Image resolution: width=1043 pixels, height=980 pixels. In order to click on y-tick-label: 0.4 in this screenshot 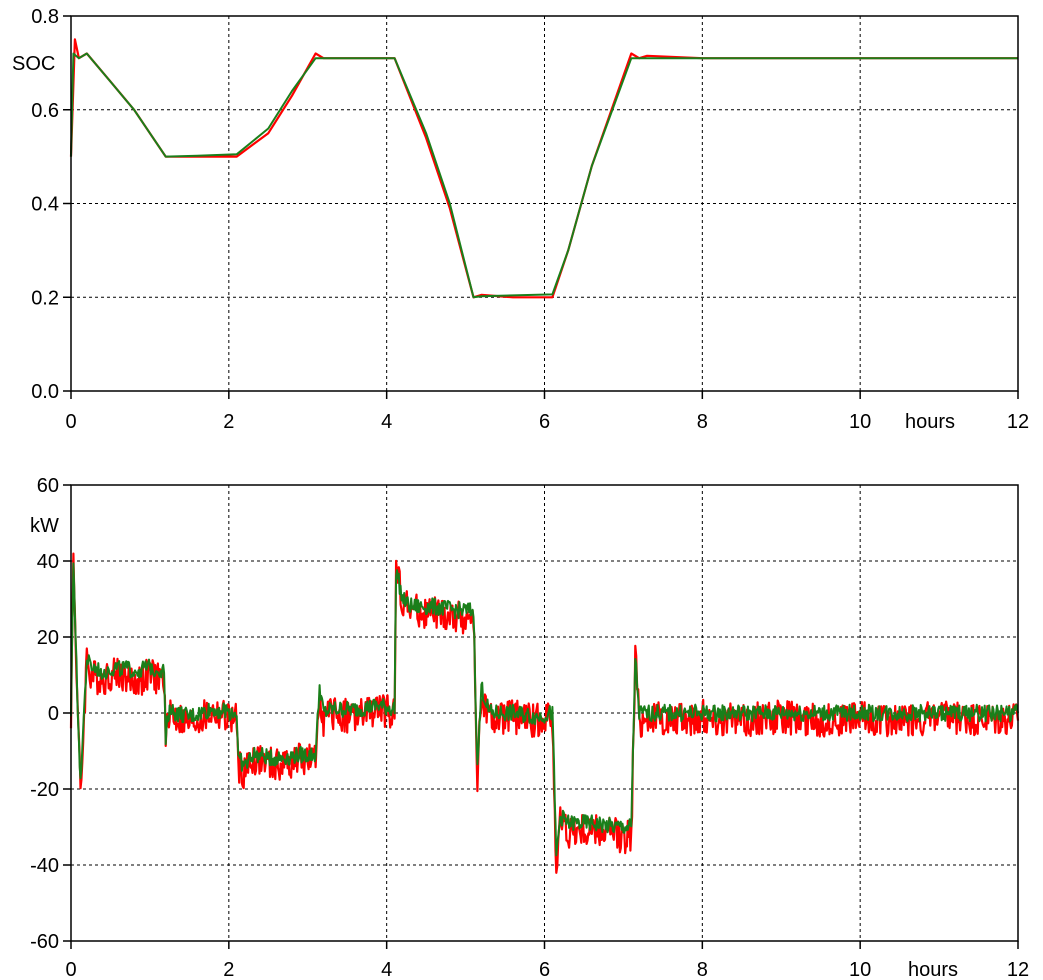, I will do `click(45, 205)`.